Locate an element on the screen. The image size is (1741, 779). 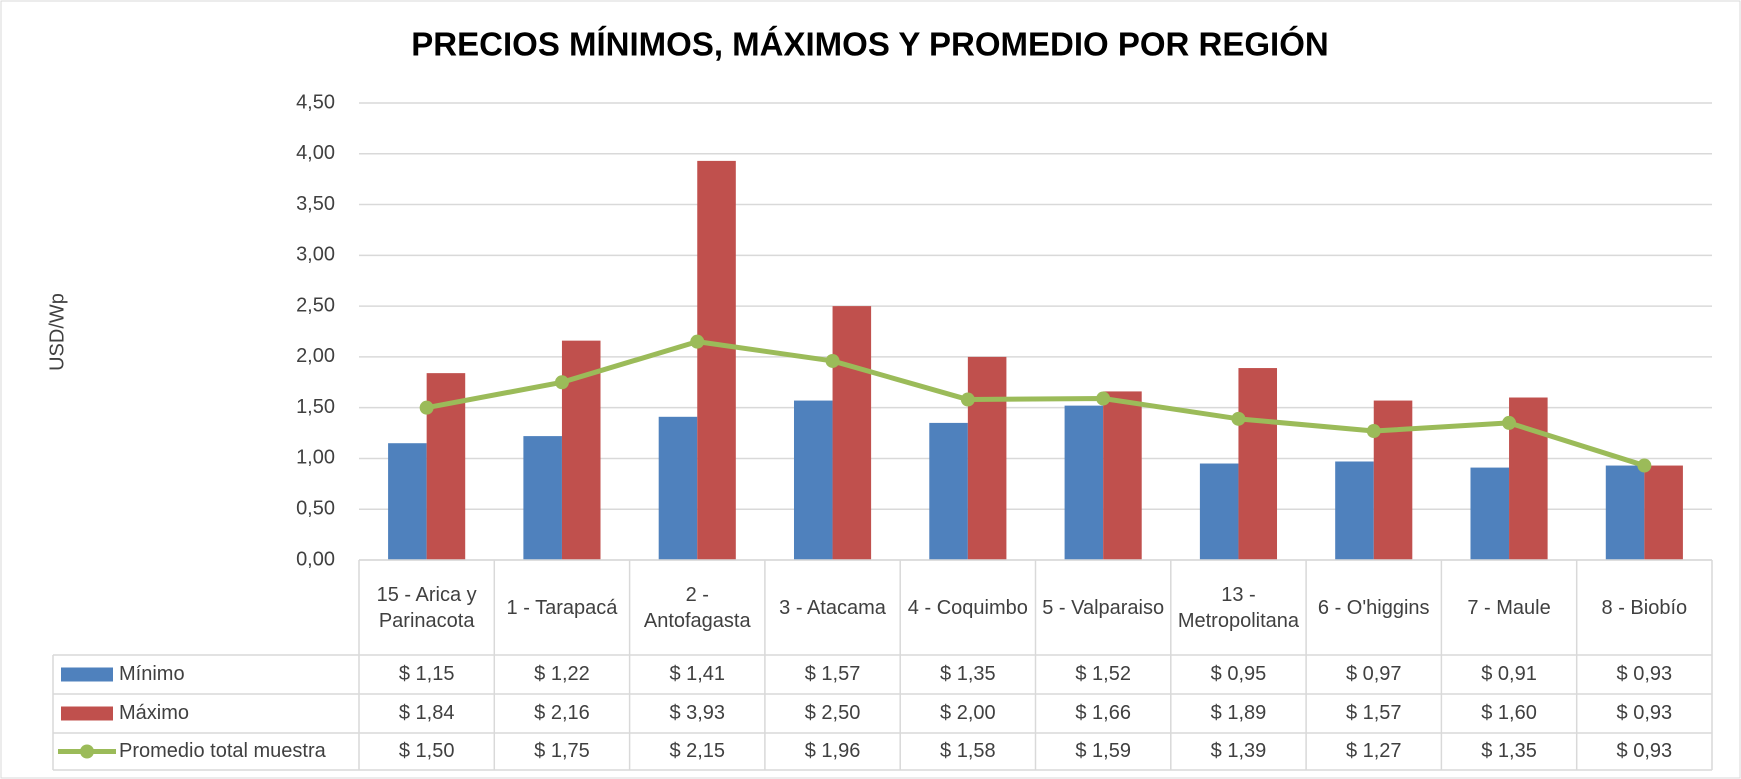
table-value: $ 0,95 is located at coordinates (1239, 674).